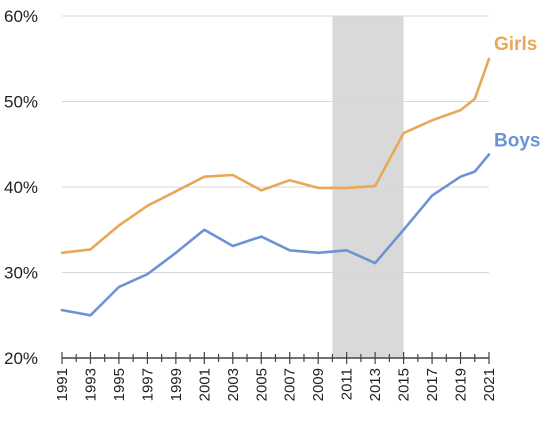 The width and height of the screenshot is (547, 427). I want to click on x-tick-label: 1995, so click(119, 384).